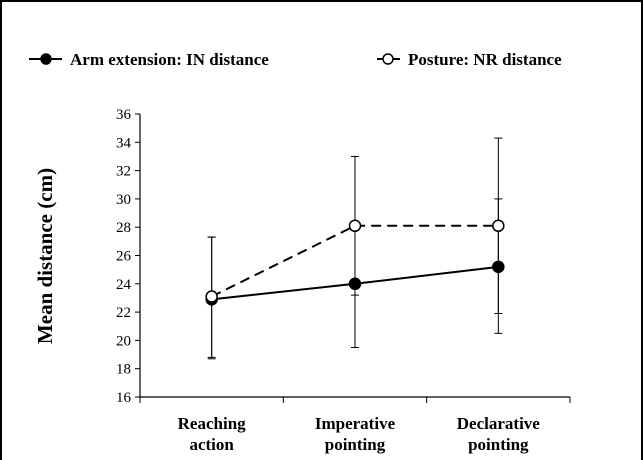 The image size is (643, 460). I want to click on y-tick-label: 20, so click(123, 341).